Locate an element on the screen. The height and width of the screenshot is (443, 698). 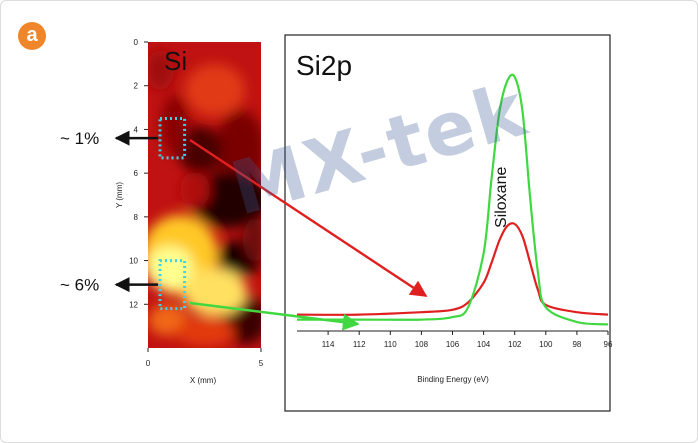
region-percent-label: ~ 6% is located at coordinates (79, 285).